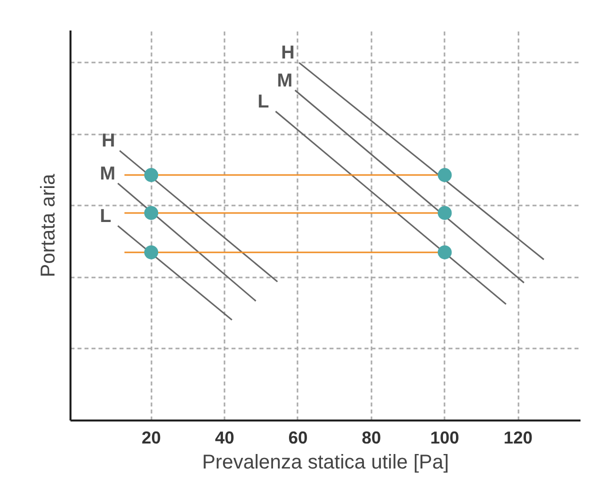  I want to click on x-tick-label: 60, so click(298, 438).